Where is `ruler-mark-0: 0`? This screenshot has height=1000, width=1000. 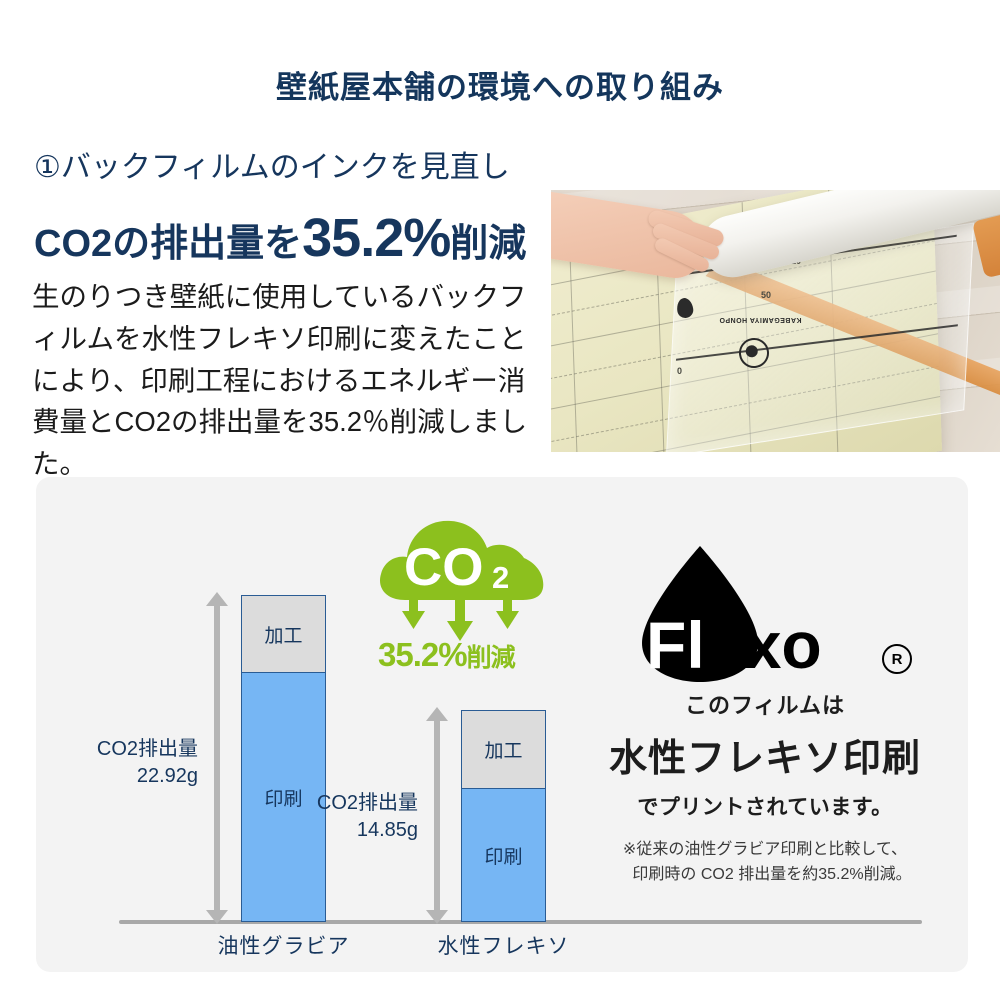 ruler-mark-0: 0 is located at coordinates (680, 371).